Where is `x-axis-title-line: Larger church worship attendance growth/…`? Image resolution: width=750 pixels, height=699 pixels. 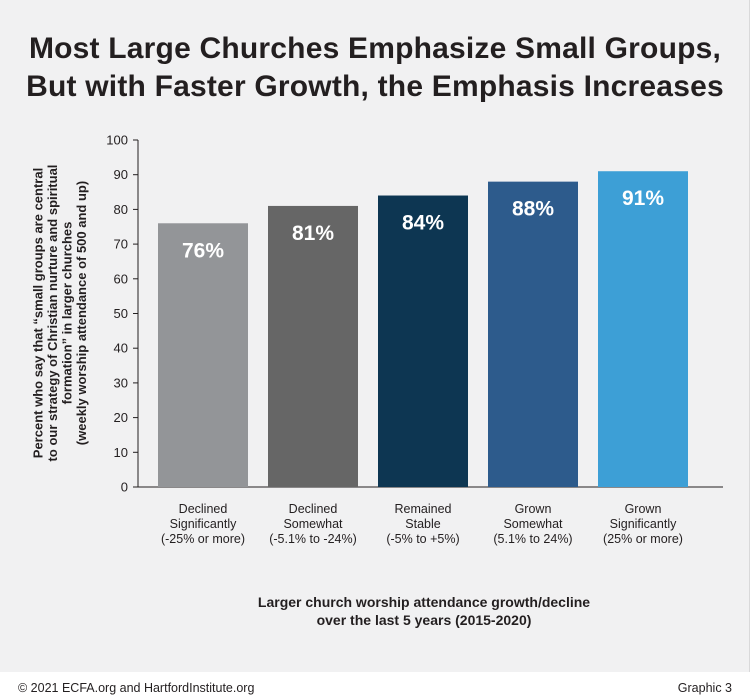
x-axis-title-line: Larger church worship attendance growth/… is located at coordinates (424, 602).